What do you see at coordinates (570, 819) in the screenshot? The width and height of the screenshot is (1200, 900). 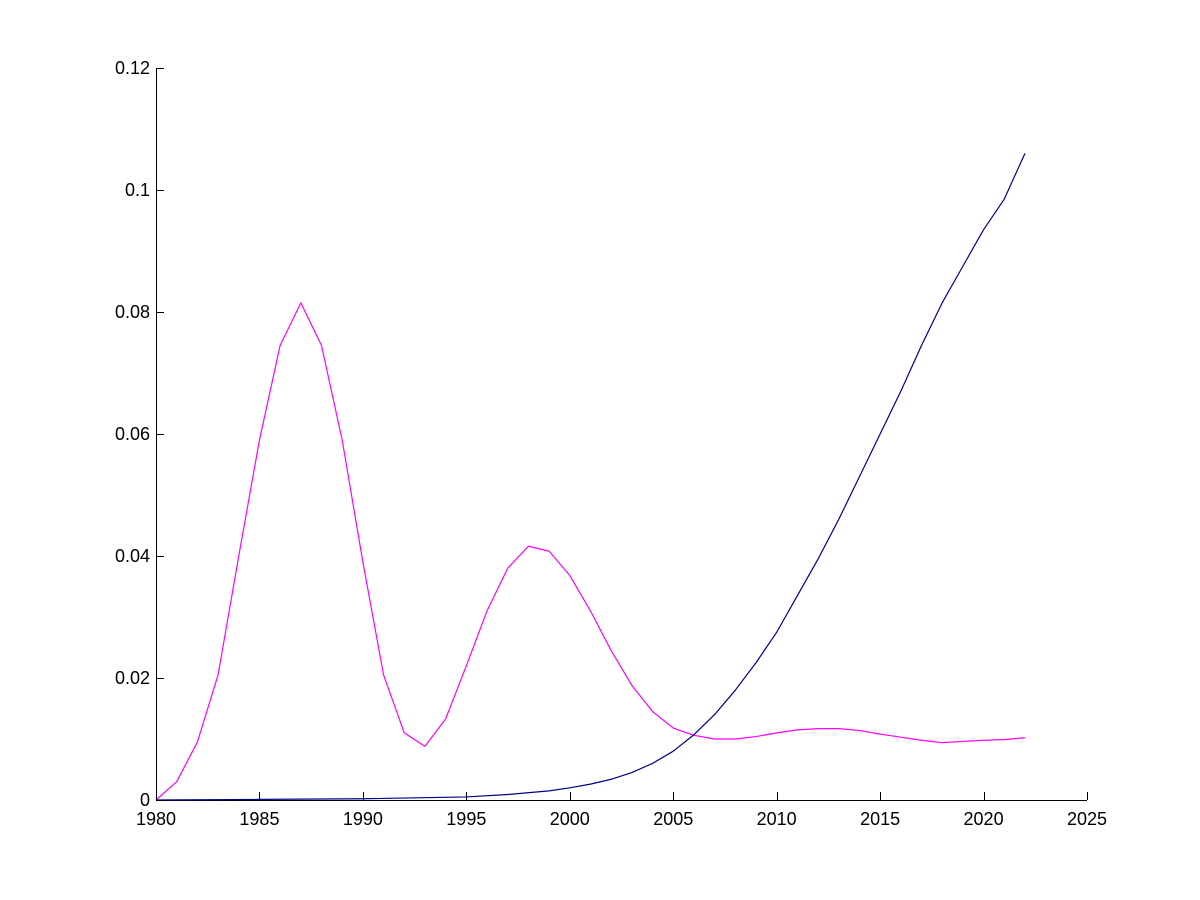 I see `x-tick-label: 2000` at bounding box center [570, 819].